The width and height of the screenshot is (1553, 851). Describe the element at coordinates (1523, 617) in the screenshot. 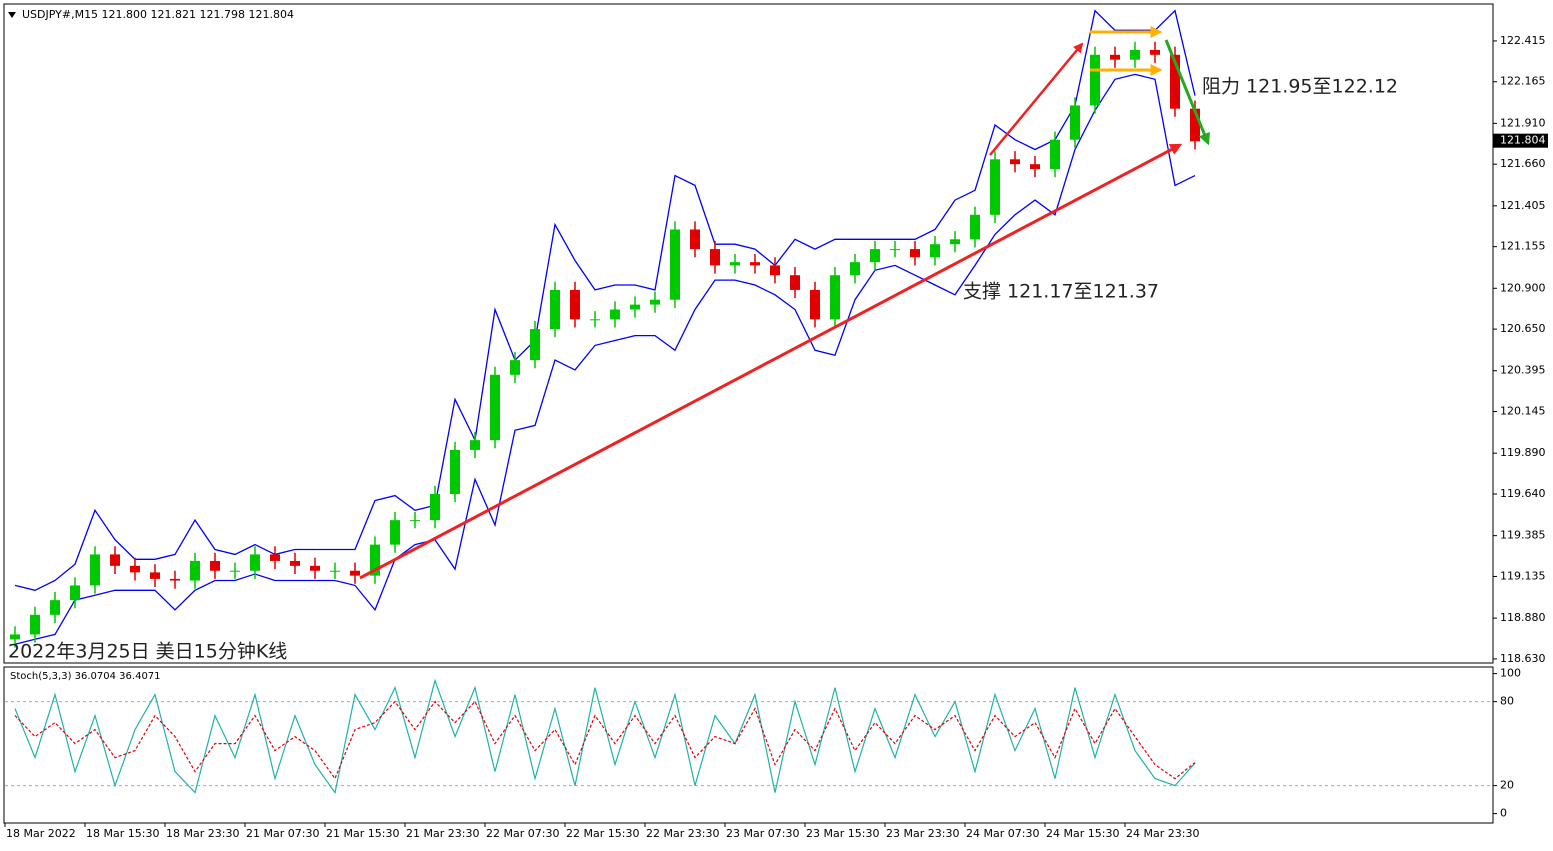

I see `y-tick-label: 118.880` at that location.